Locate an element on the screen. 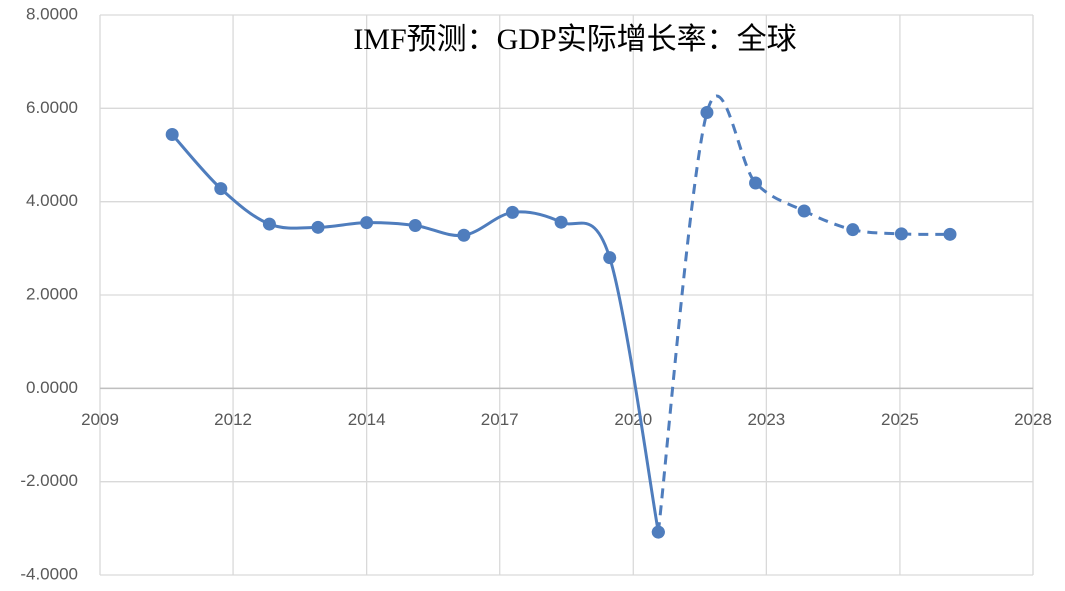 The image size is (1065, 591). y-tick-label: 2.0000 is located at coordinates (52, 293).